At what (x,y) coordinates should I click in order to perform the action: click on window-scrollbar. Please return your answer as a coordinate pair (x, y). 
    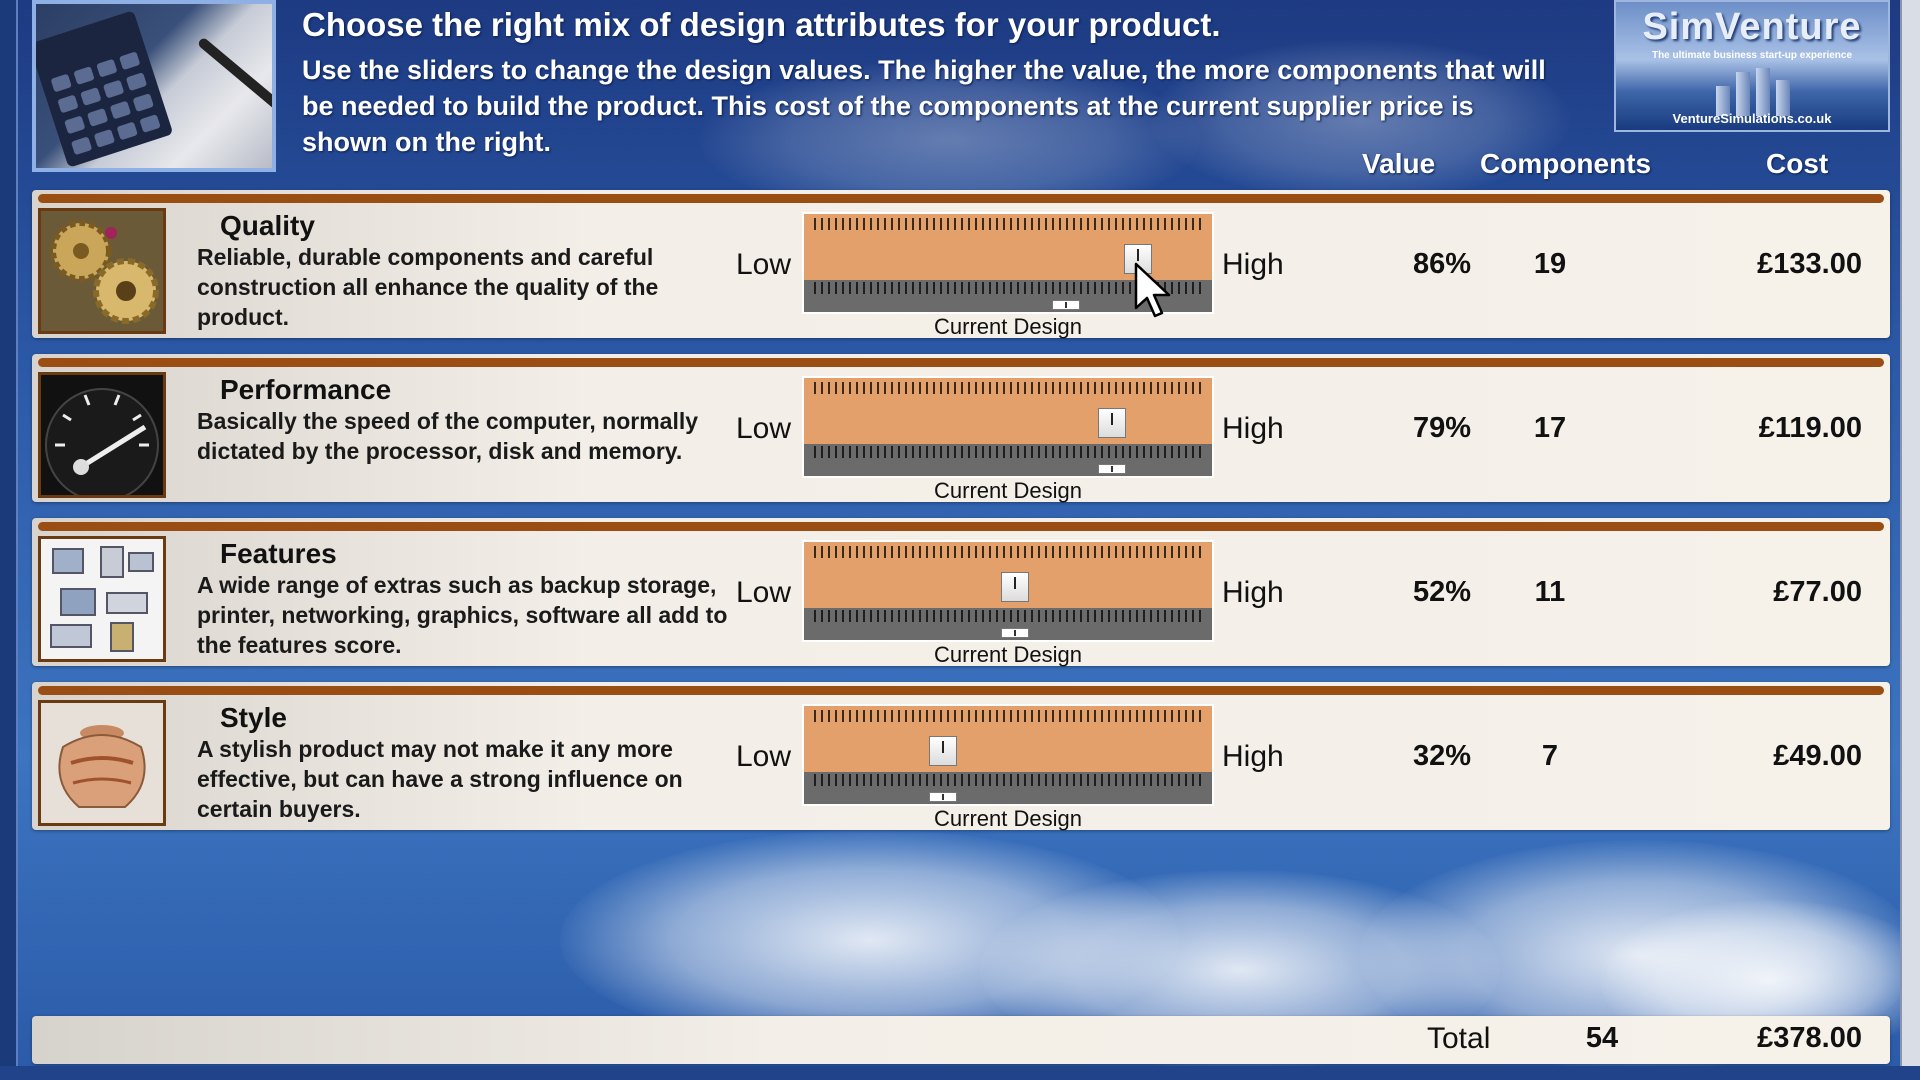
    Looking at the image, I should click on (1910, 540).